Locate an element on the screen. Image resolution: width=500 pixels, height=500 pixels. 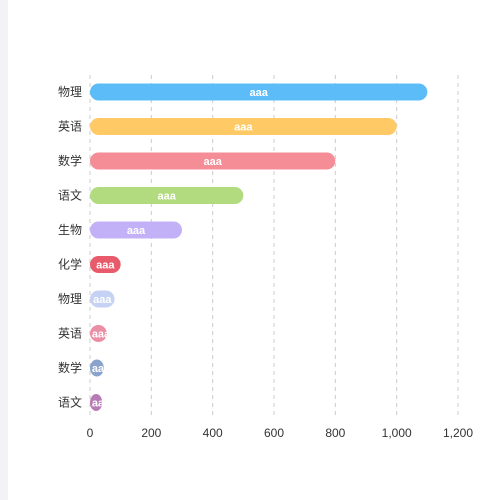
x-tick-label: 1,200 is located at coordinates (458, 433).